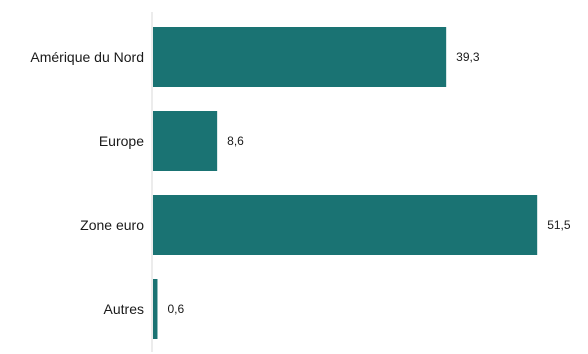 Image resolution: width=588 pixels, height=354 pixels. What do you see at coordinates (235, 141) in the screenshot?
I see `value-label: 8,6` at bounding box center [235, 141].